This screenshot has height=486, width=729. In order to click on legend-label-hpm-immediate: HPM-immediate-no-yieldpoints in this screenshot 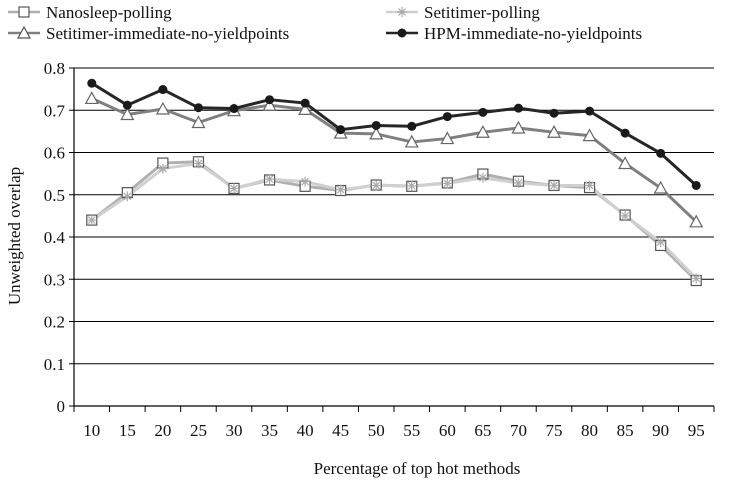, I will do `click(533, 33)`.